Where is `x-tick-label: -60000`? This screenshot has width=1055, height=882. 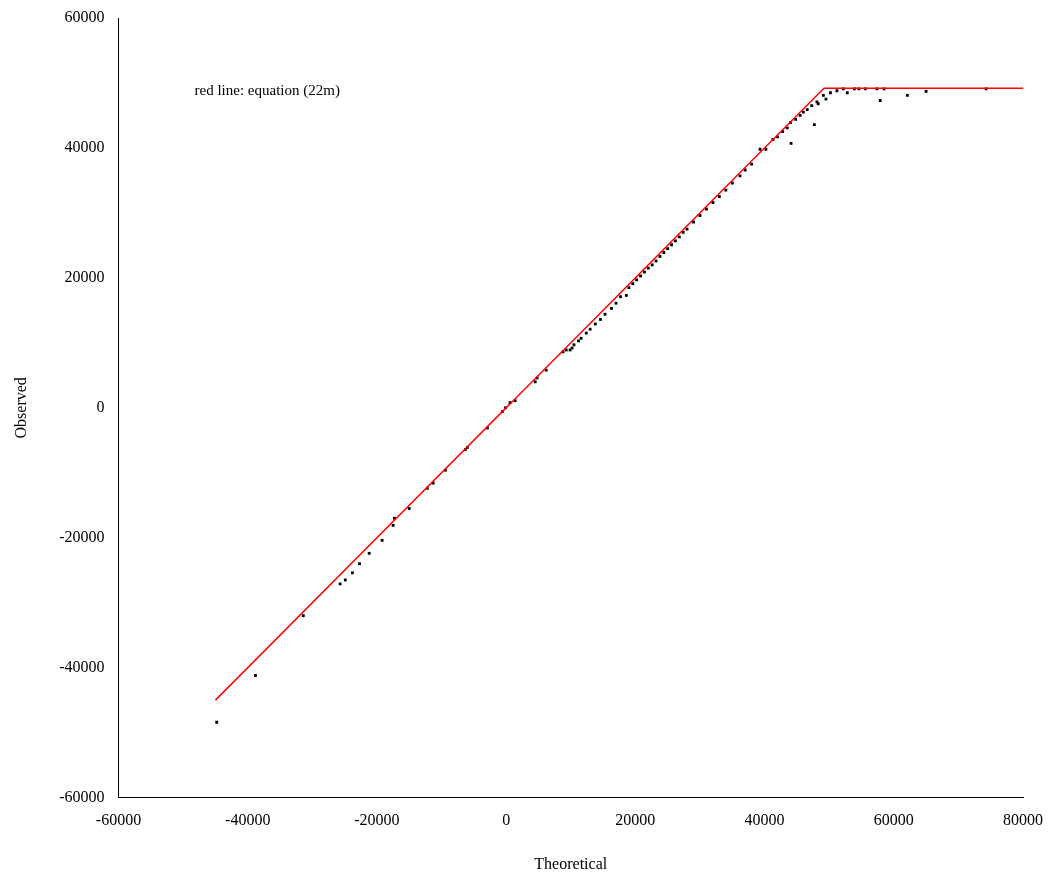 x-tick-label: -60000 is located at coordinates (118, 820).